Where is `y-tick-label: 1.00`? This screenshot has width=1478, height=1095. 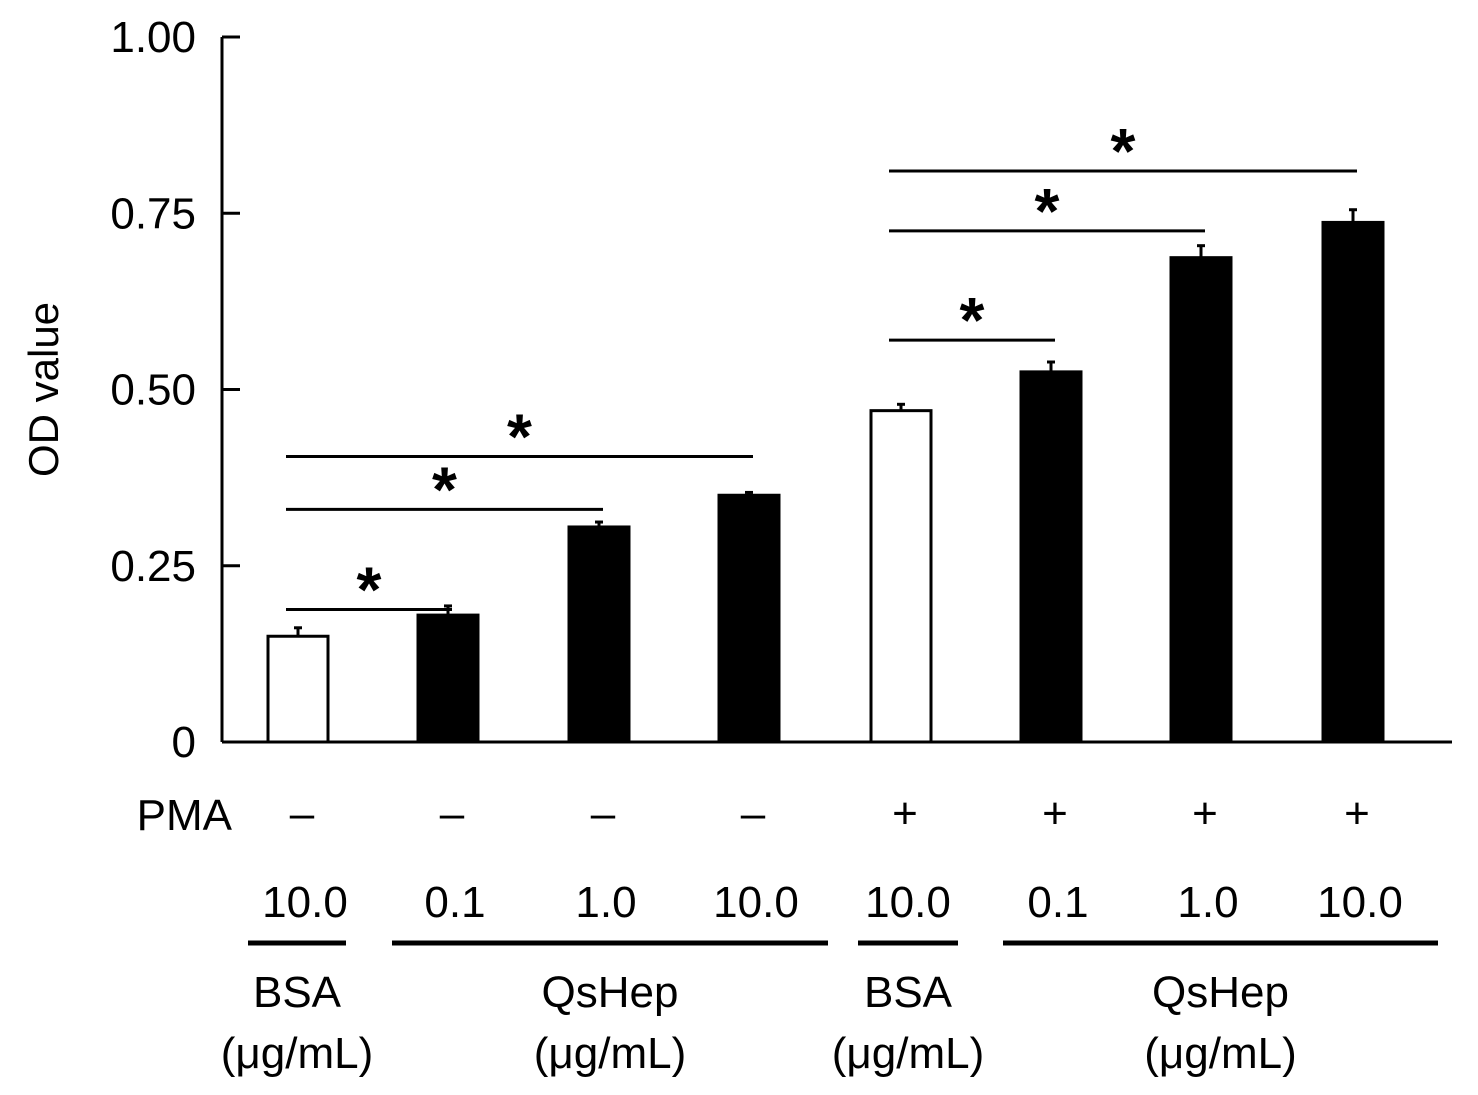 y-tick-label: 1.00 is located at coordinates (153, 37).